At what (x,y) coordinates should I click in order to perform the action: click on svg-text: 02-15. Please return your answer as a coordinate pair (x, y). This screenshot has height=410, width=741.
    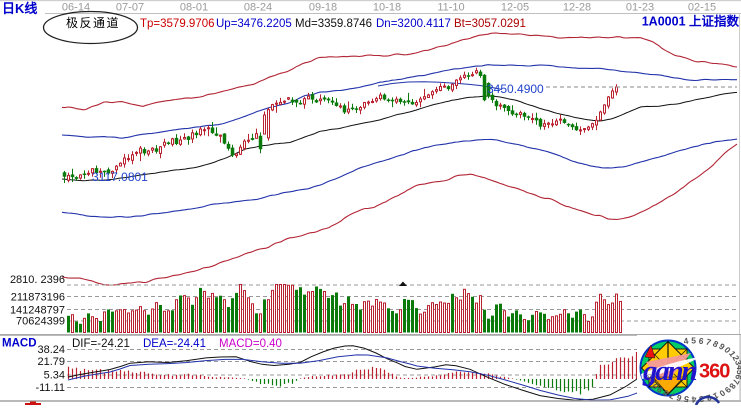
    Looking at the image, I should click on (702, 8).